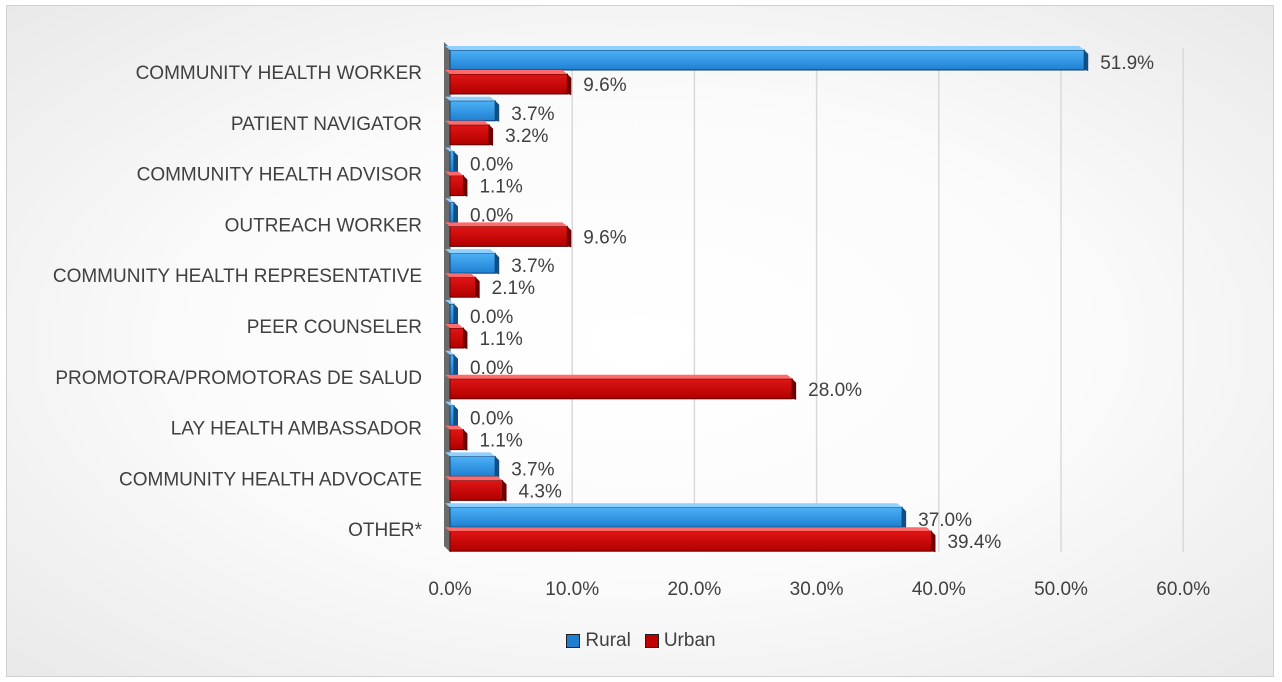 This screenshot has height=682, width=1282. Describe the element at coordinates (279, 175) in the screenshot. I see `category-label: COMMUNITY HEALTH ADVISOR` at that location.